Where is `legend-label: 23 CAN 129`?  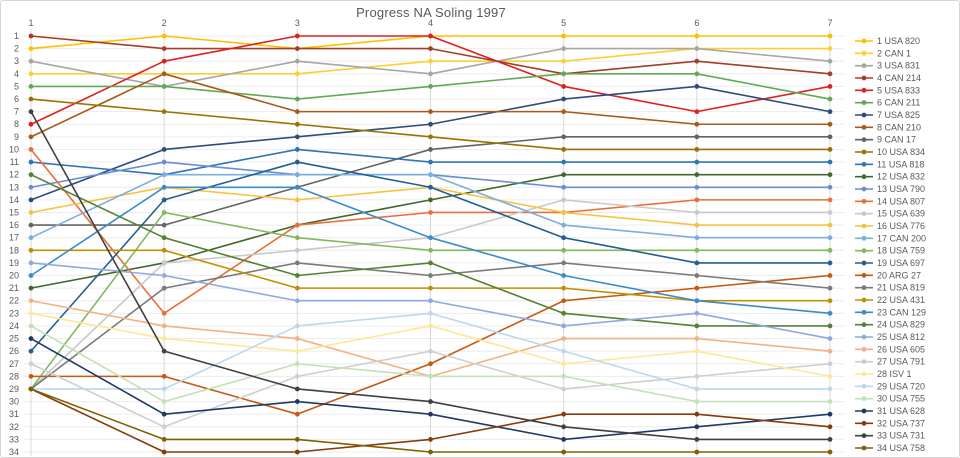 legend-label: 23 CAN 129 is located at coordinates (901, 312).